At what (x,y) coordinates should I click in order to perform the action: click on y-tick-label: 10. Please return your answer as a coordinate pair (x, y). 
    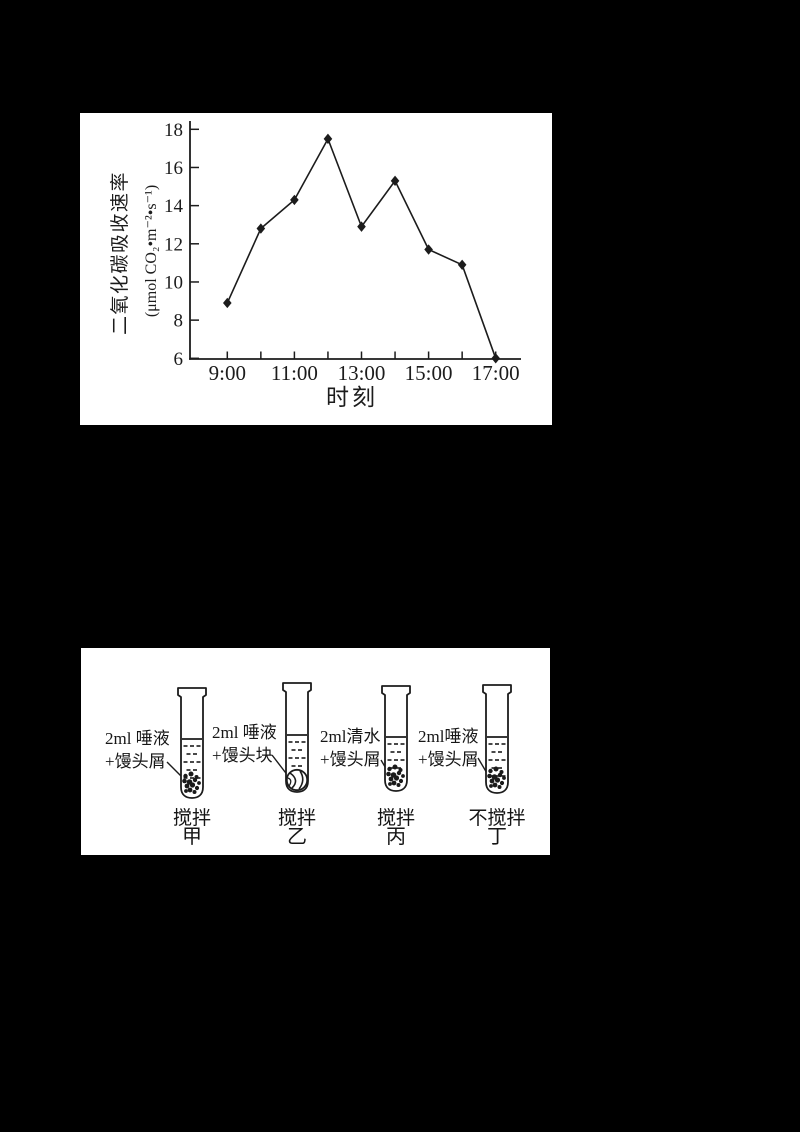
    Looking at the image, I should click on (173, 282).